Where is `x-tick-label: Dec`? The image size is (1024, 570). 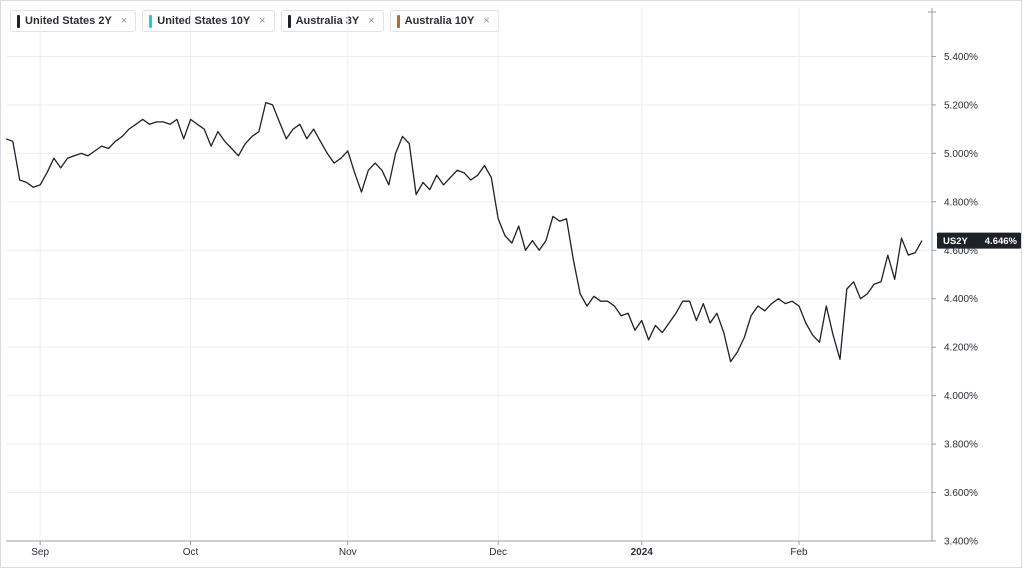 x-tick-label: Dec is located at coordinates (498, 552).